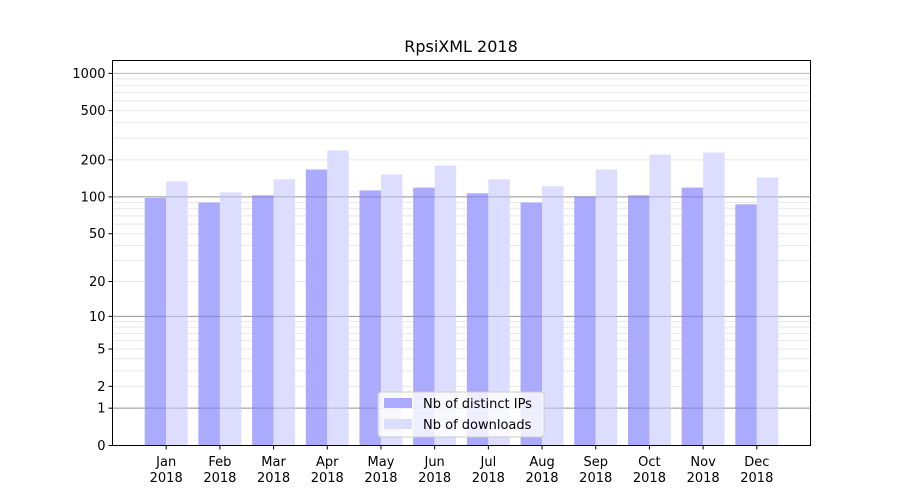 The image size is (900, 500). What do you see at coordinates (434, 470) in the screenshot?
I see `x-tick-label: Jun 2018` at bounding box center [434, 470].